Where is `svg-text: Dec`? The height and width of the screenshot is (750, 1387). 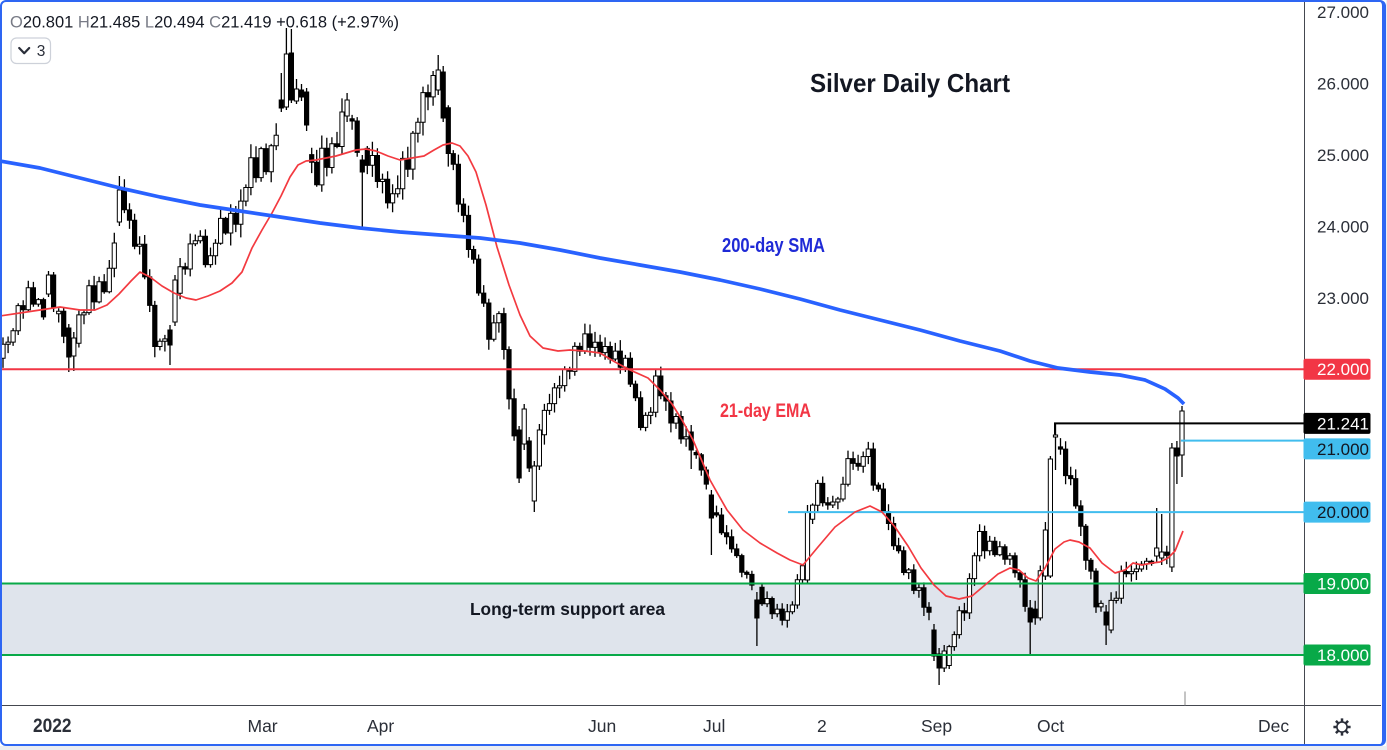
svg-text: Dec is located at coordinates (1273, 726).